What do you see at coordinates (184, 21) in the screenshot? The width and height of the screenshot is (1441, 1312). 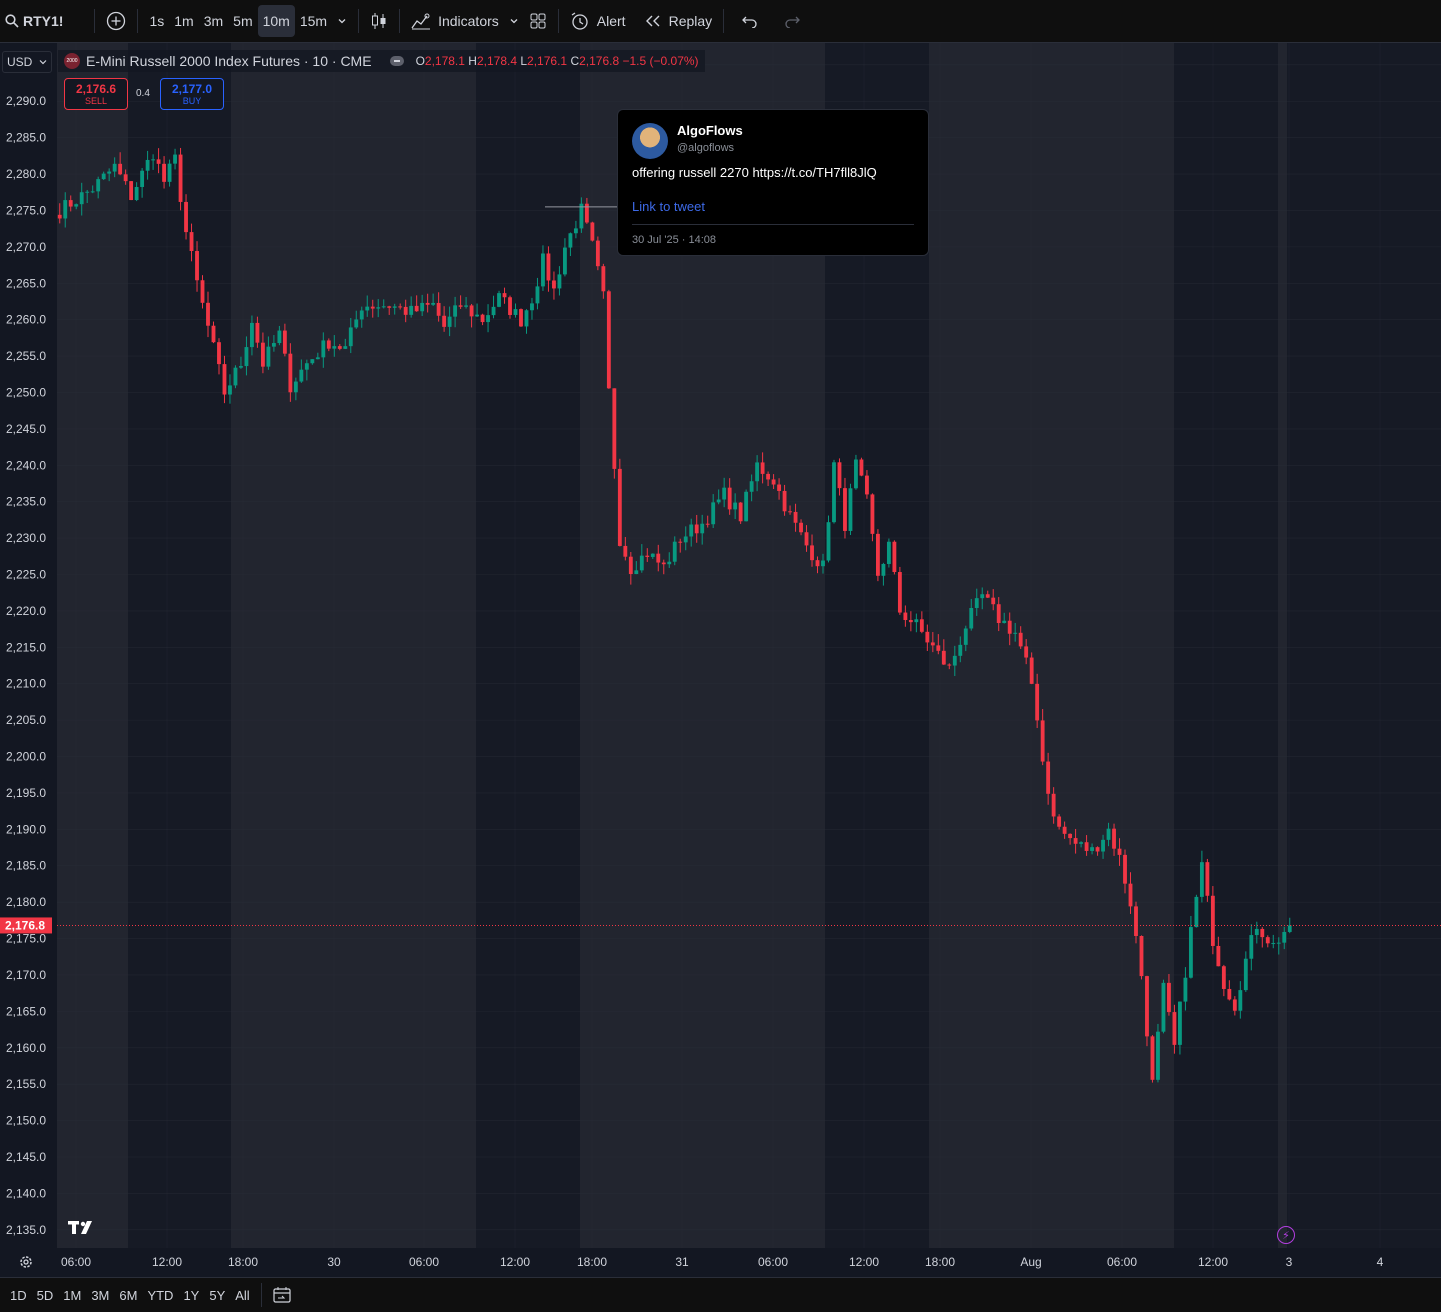 I see `interval-1m: 1m` at bounding box center [184, 21].